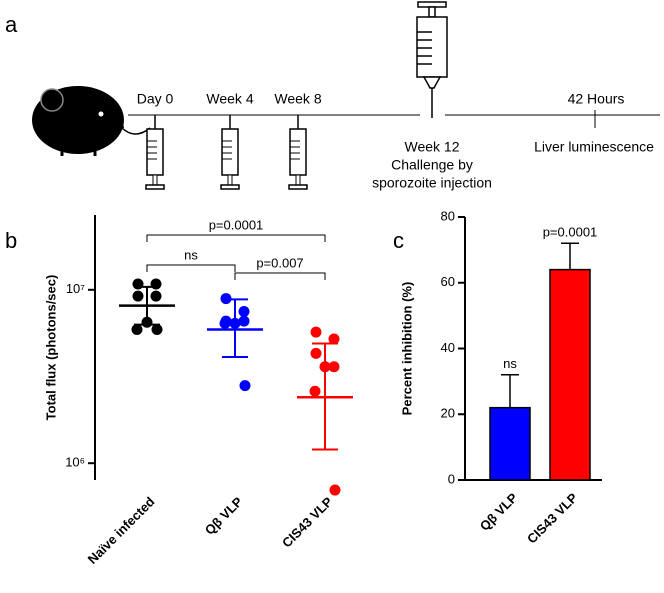  What do you see at coordinates (229, 99) in the screenshot?
I see `timeline-label: Week 4` at bounding box center [229, 99].